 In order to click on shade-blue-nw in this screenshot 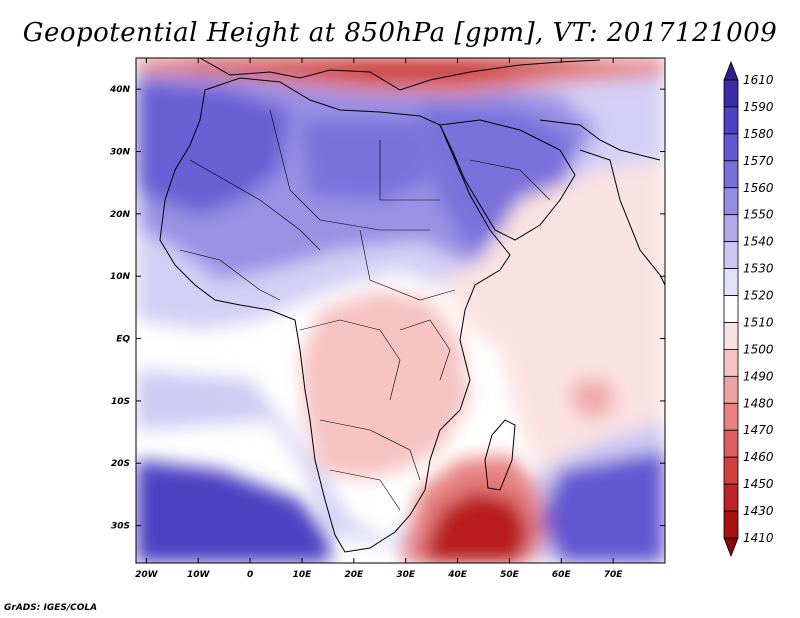, I will do `click(213, 147)`.